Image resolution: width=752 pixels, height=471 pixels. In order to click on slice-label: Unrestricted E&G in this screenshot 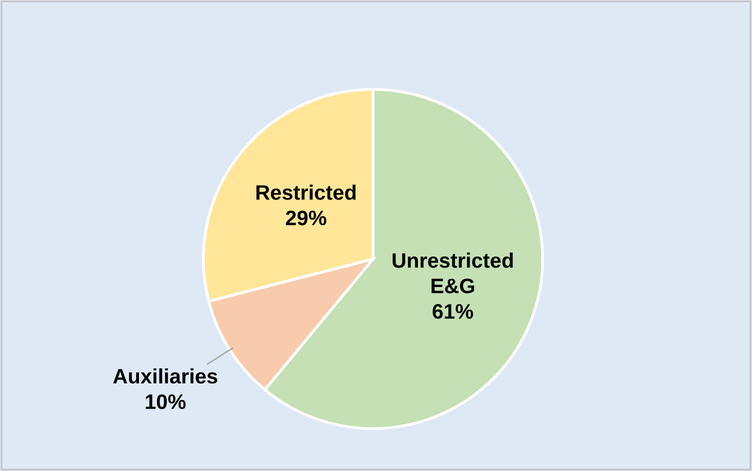, I will do `click(452, 273)`.